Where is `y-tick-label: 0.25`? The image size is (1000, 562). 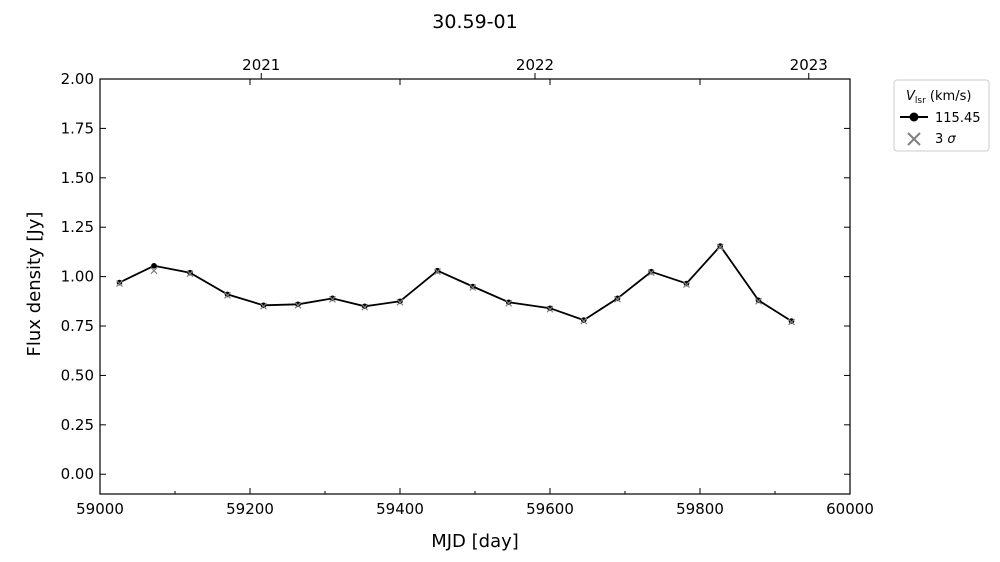
y-tick-label: 0.25 is located at coordinates (77, 425).